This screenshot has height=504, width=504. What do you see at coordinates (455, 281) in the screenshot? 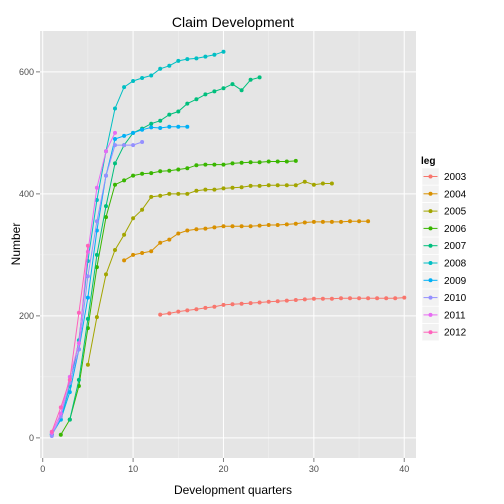
I see `legend-label: 2009` at bounding box center [455, 281].